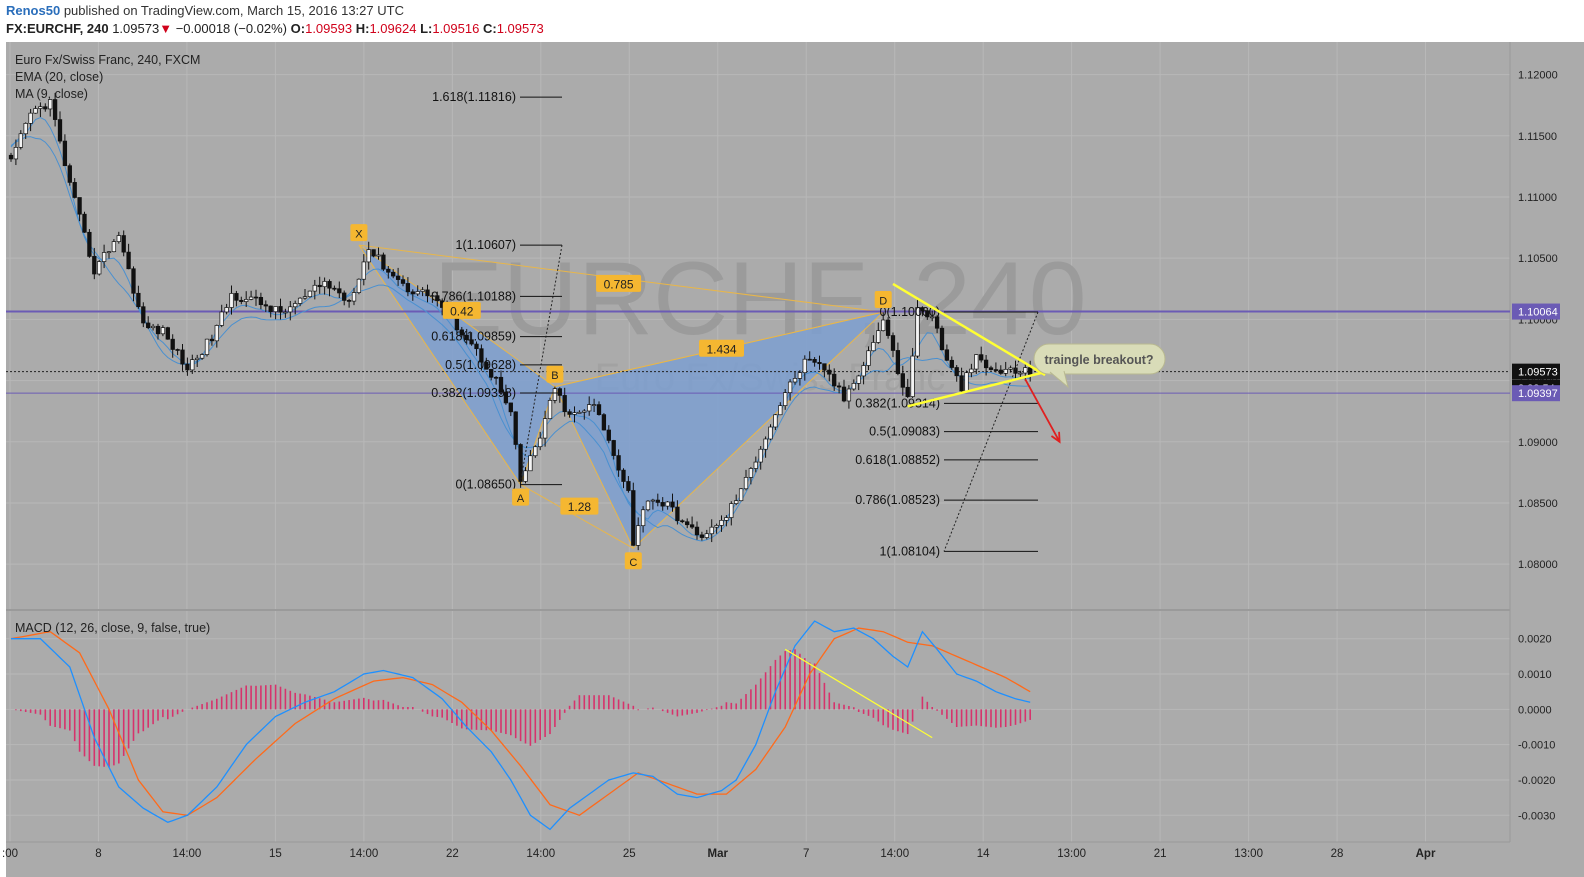 This screenshot has width=1584, height=877. I want to click on harmonic-pattern, so click(621, 397).